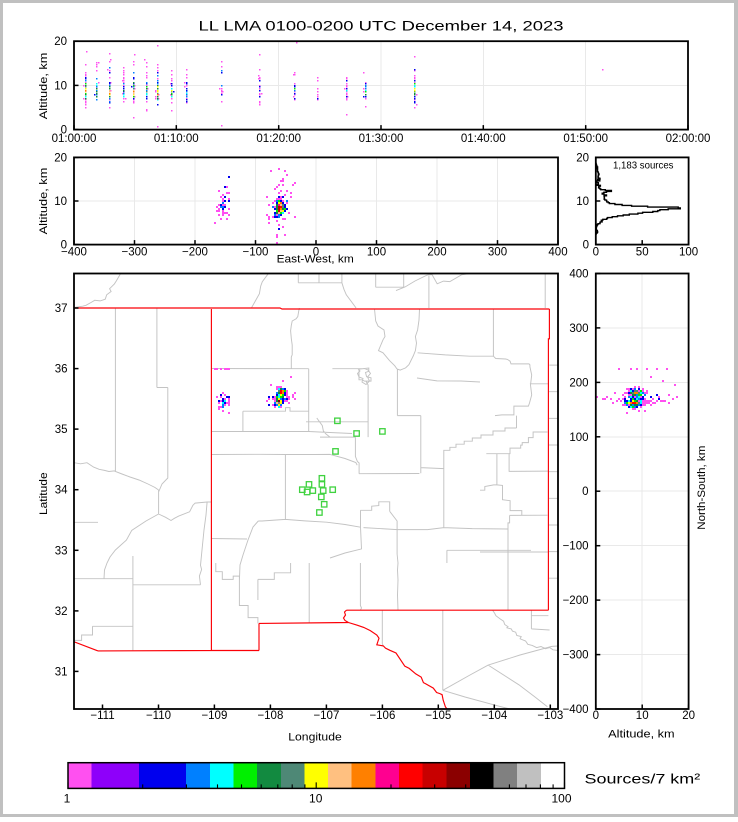 This screenshot has width=738, height=822. Describe the element at coordinates (61, 430) in the screenshot. I see `svg-text: 35` at that location.